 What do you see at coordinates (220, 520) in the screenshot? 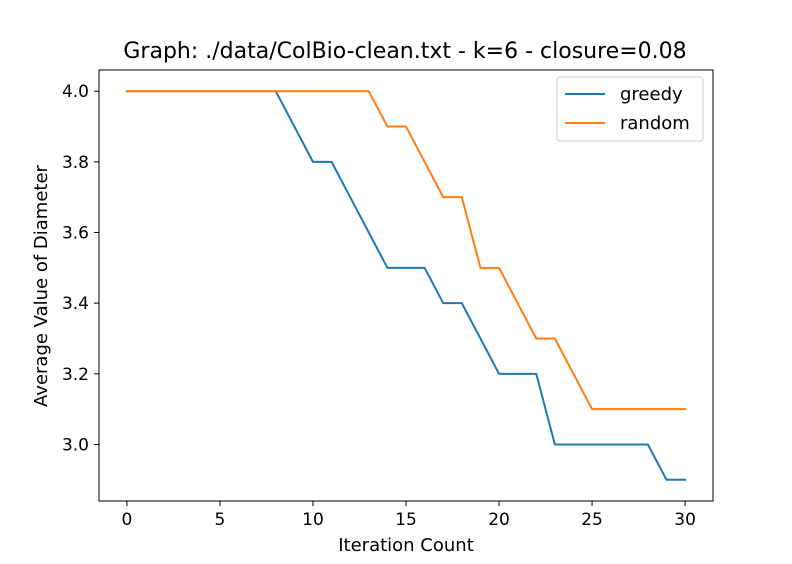
I see `x-tick-label: 5` at bounding box center [220, 520].